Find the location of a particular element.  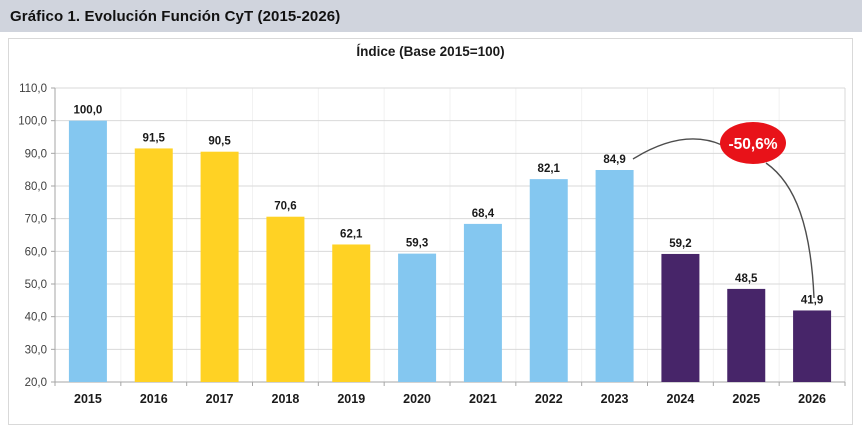

x-axis-label-2022: 2022 is located at coordinates (549, 399).